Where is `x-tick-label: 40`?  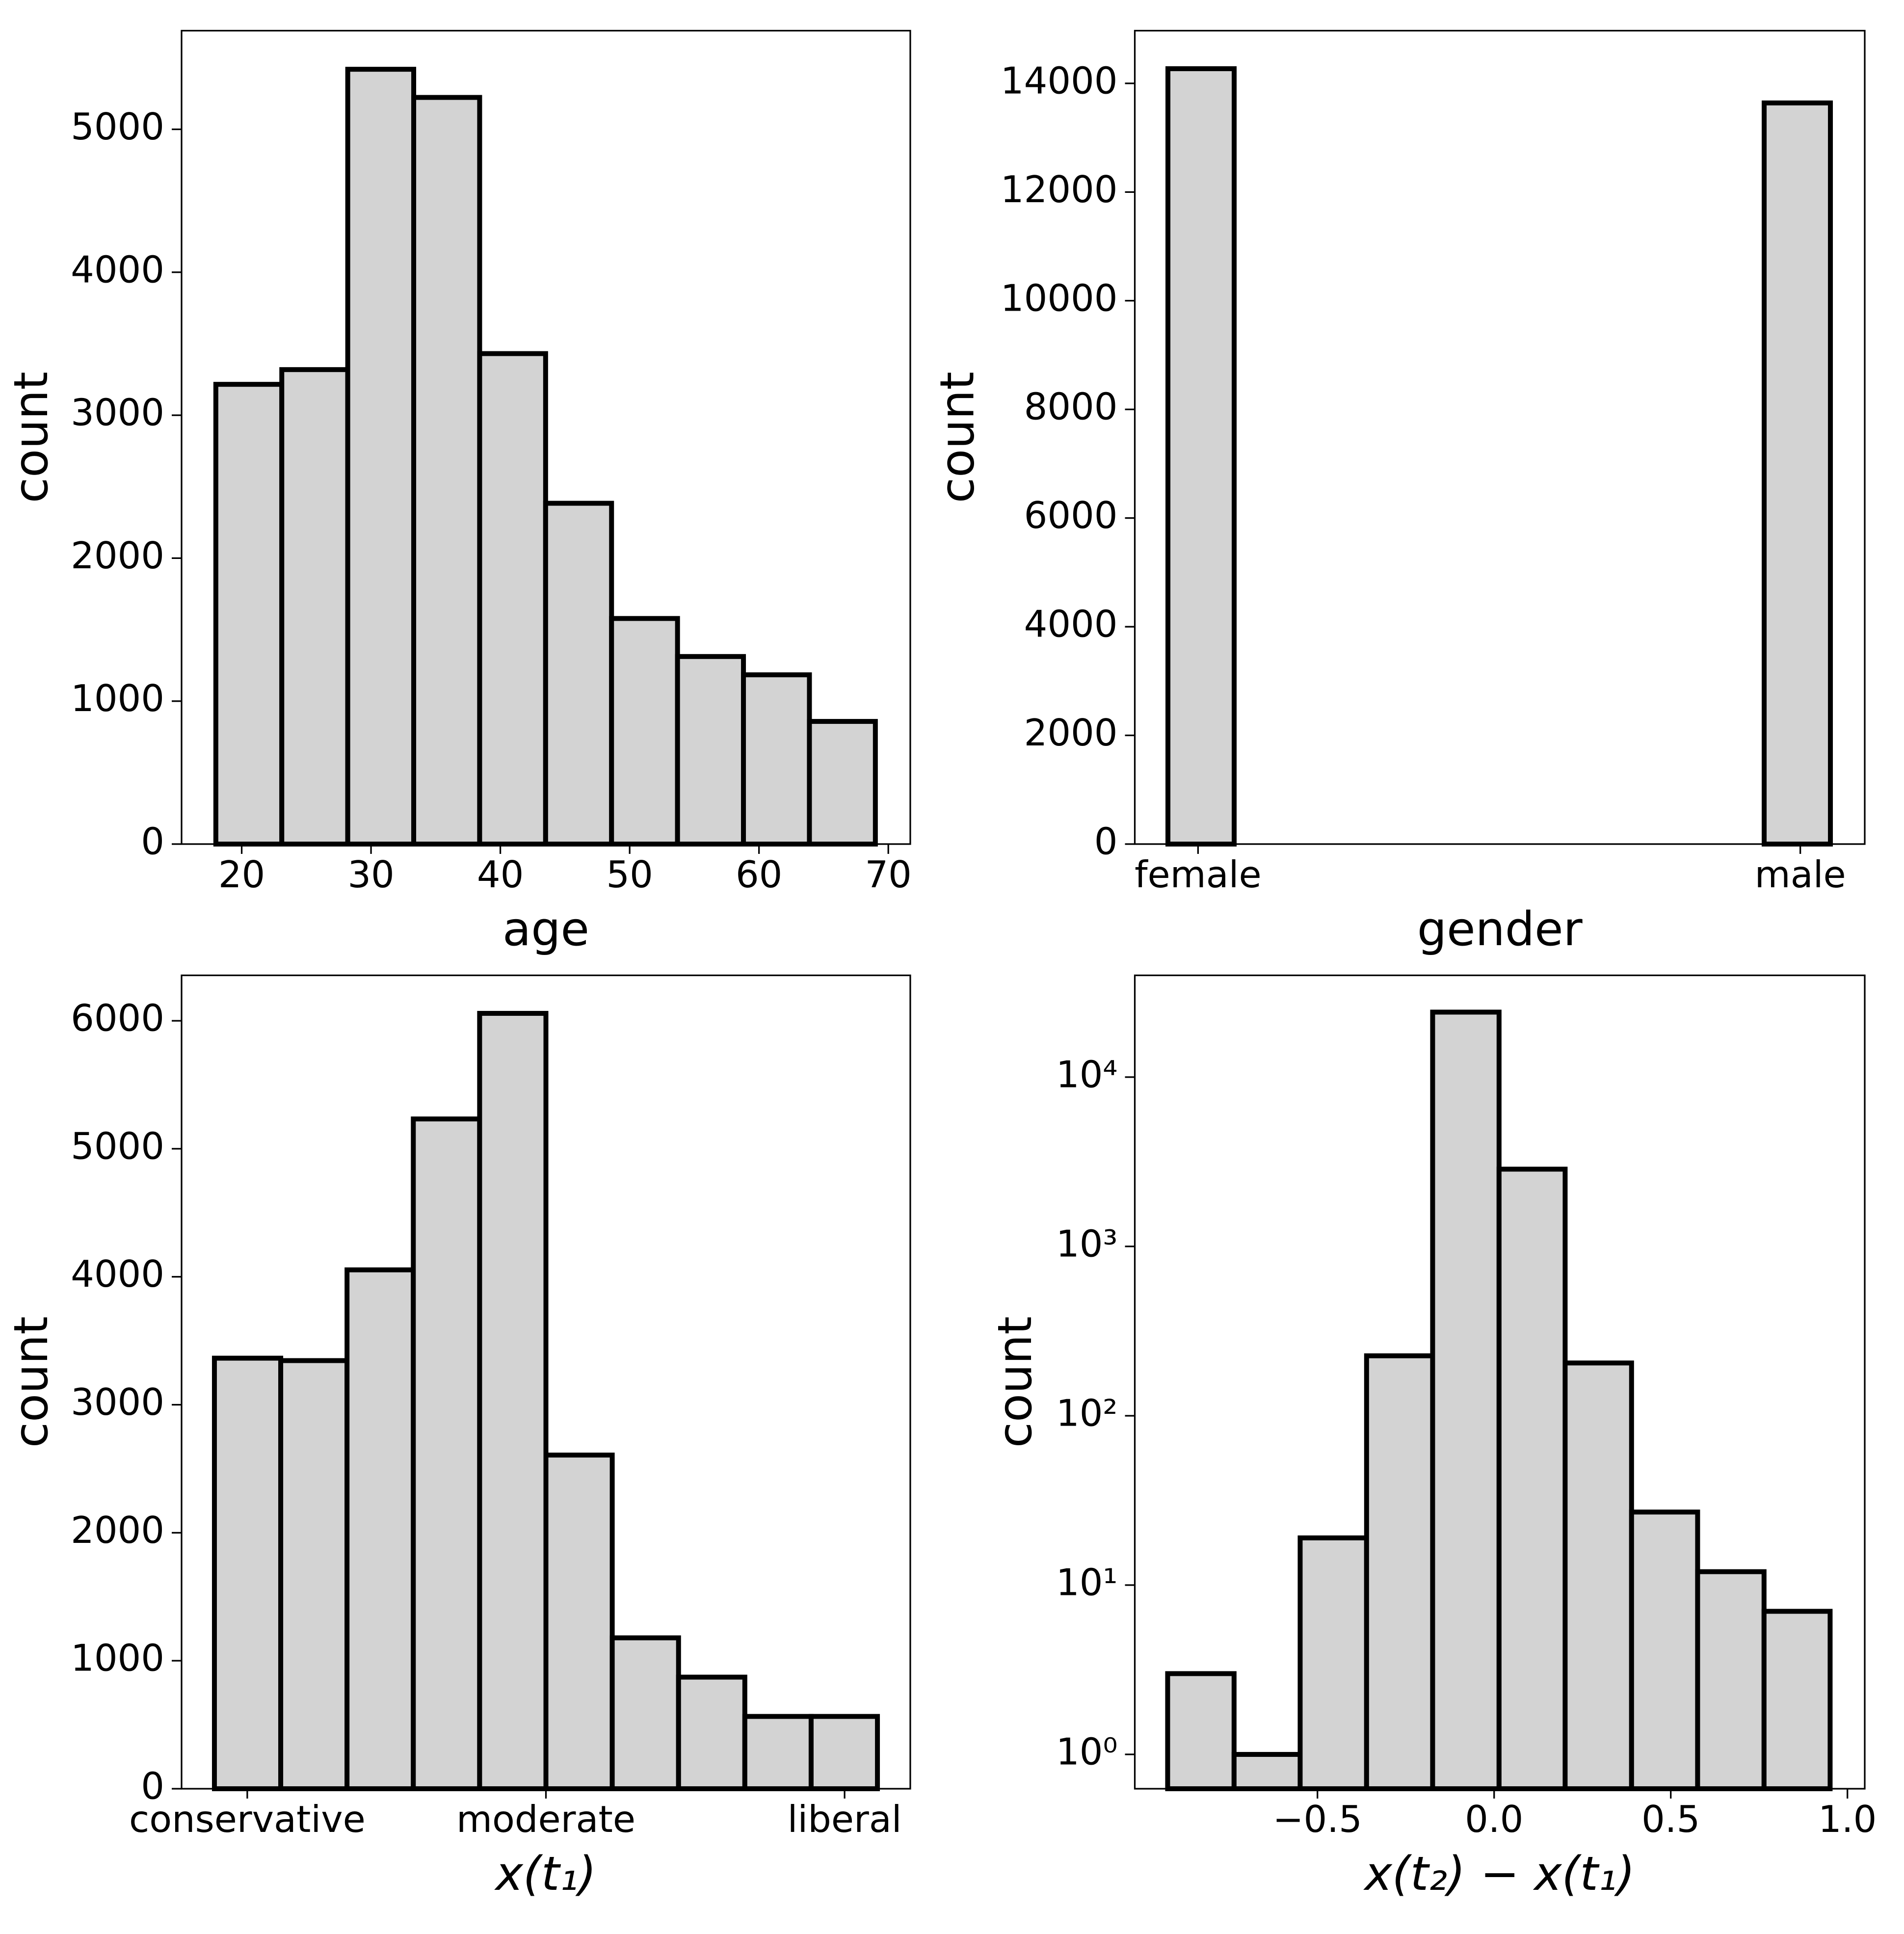
x-tick-label: 40 is located at coordinates (500, 874).